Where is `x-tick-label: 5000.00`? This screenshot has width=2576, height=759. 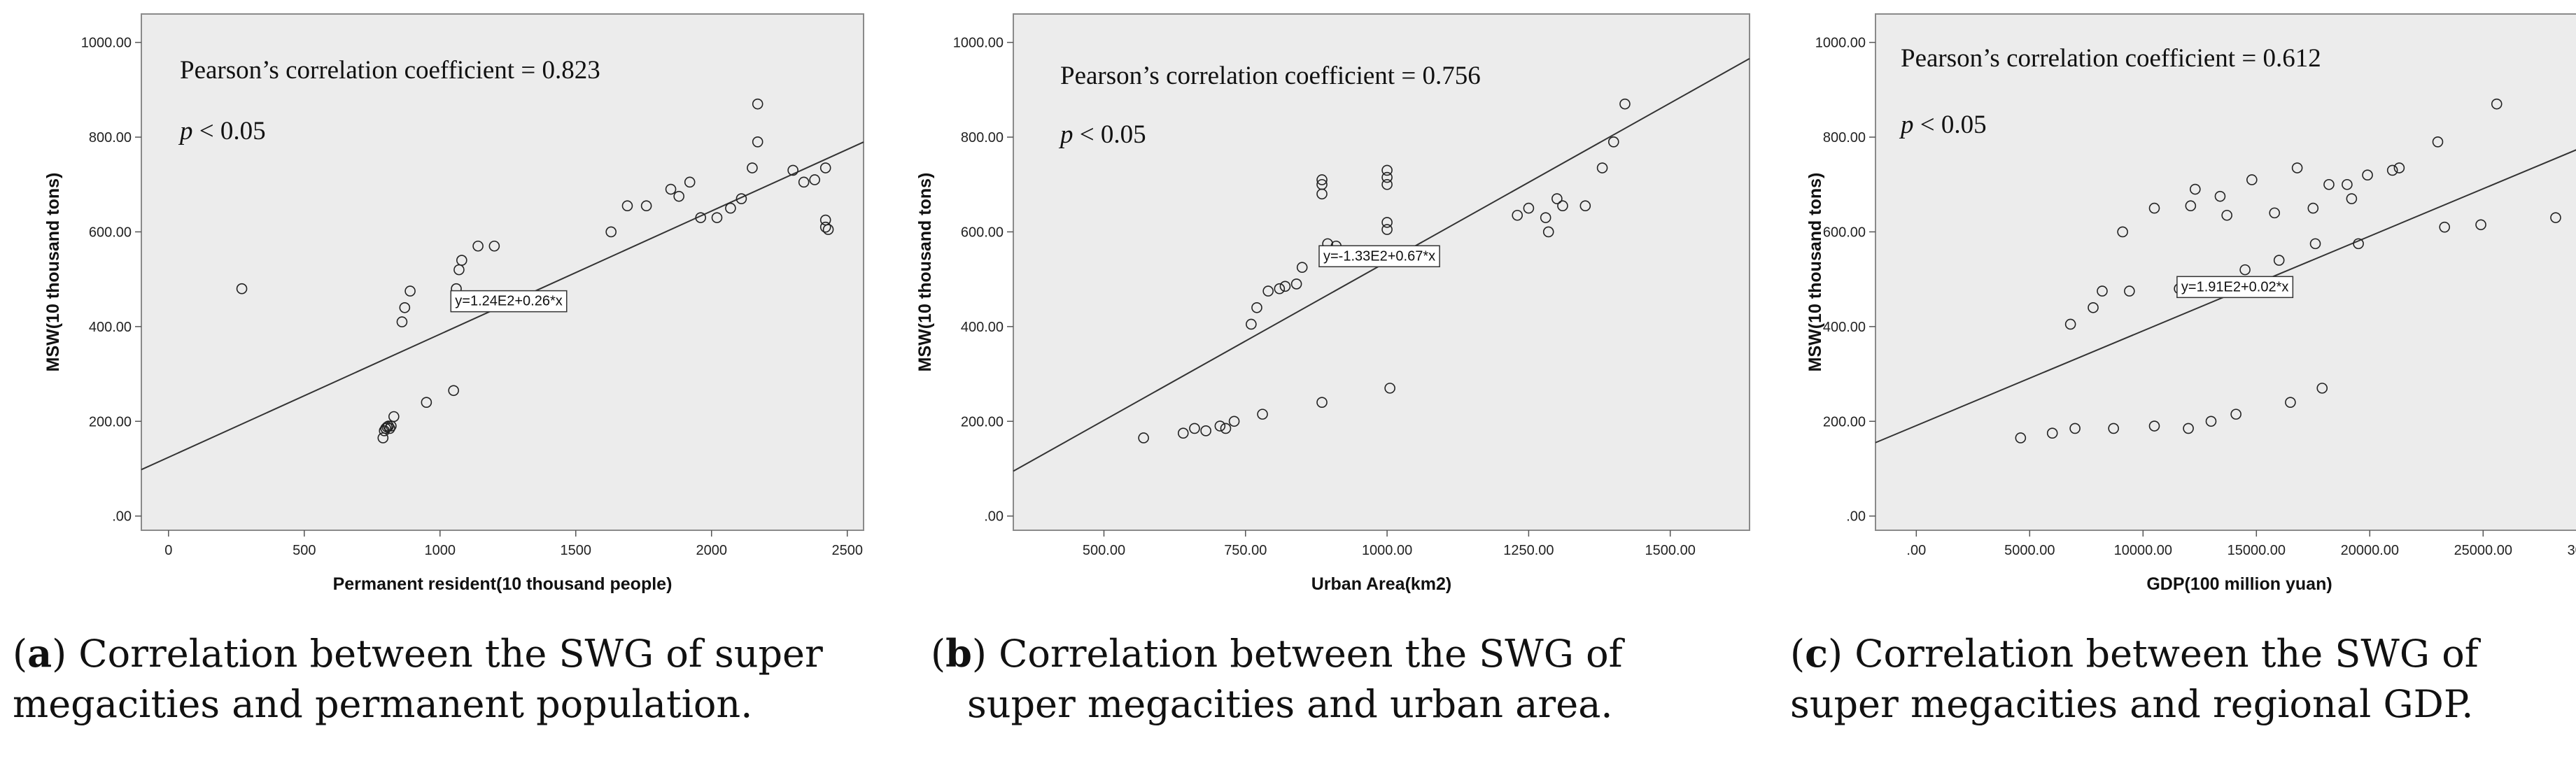
x-tick-label: 5000.00 is located at coordinates (2029, 550).